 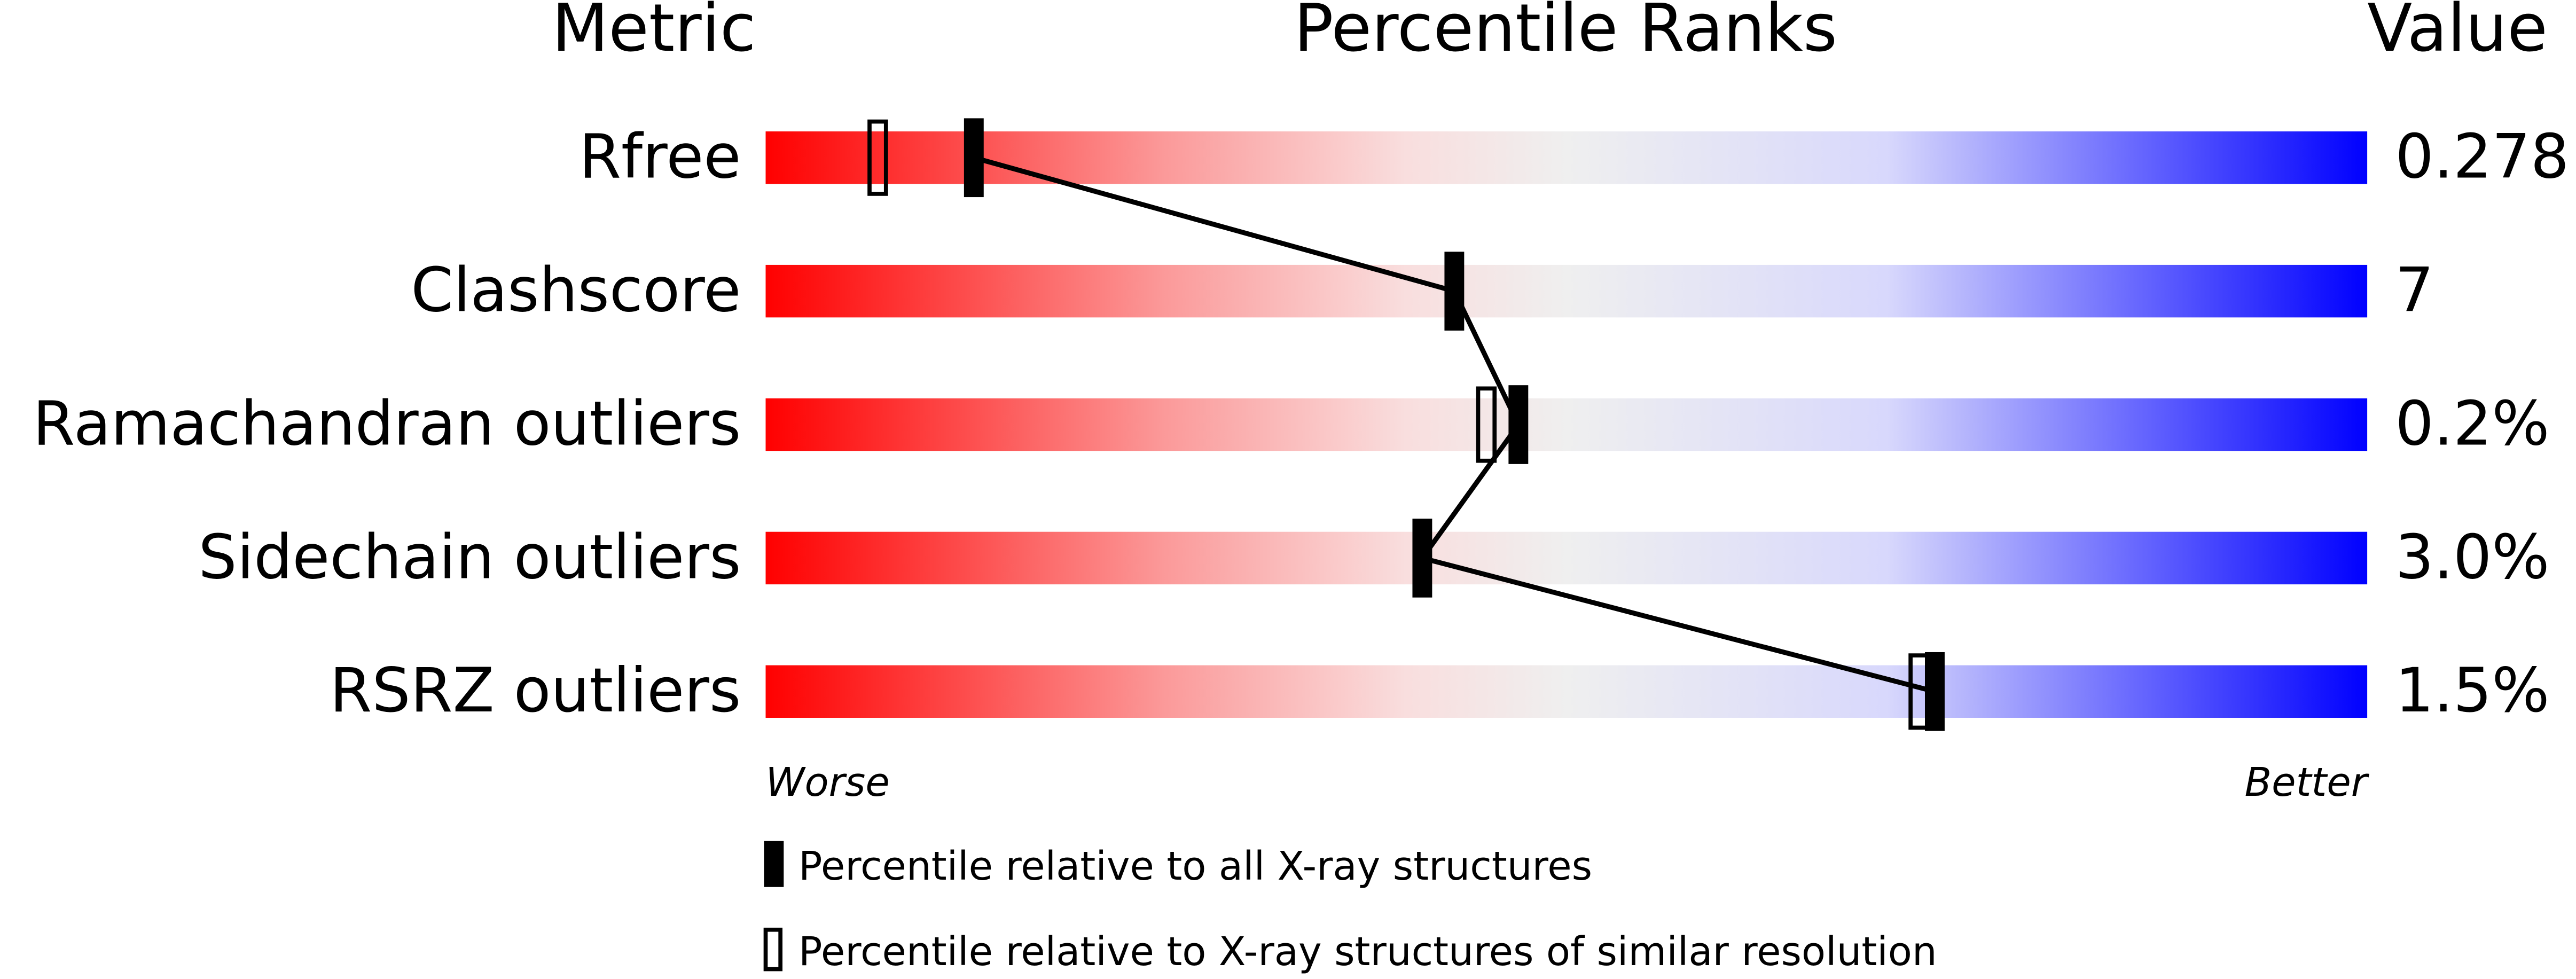 What do you see at coordinates (2472, 423) in the screenshot?
I see `metric-value: 0.2%` at bounding box center [2472, 423].